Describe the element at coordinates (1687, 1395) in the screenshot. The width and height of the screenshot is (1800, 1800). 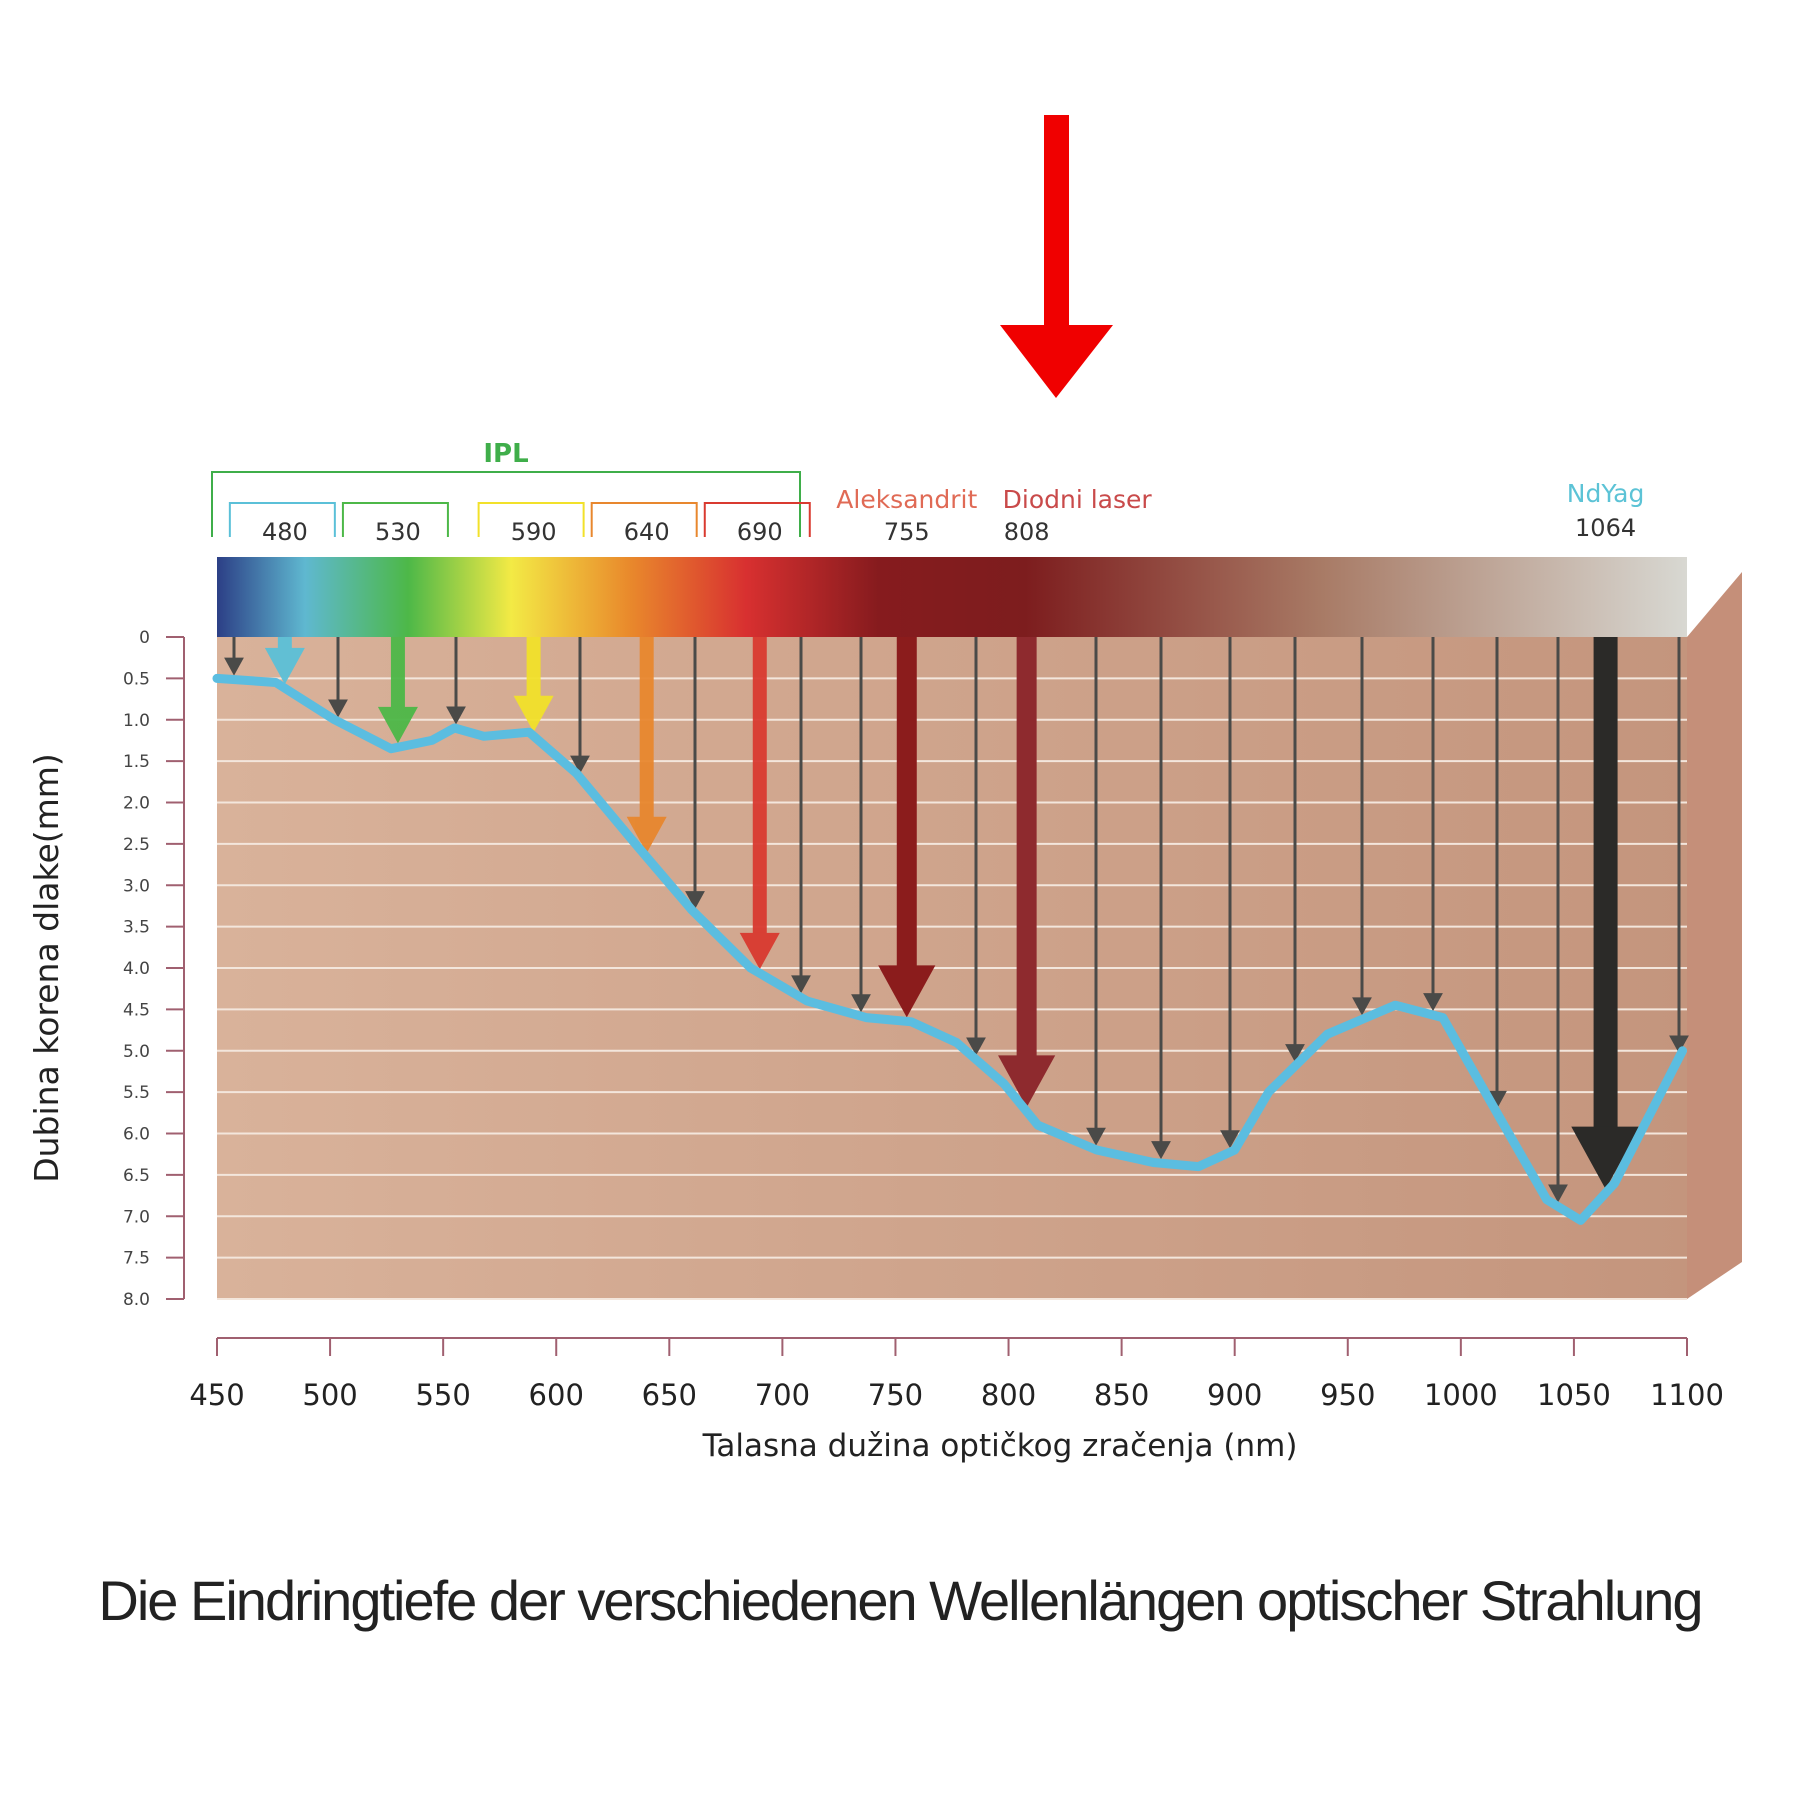
I see `x-tick-label: 1100` at that location.